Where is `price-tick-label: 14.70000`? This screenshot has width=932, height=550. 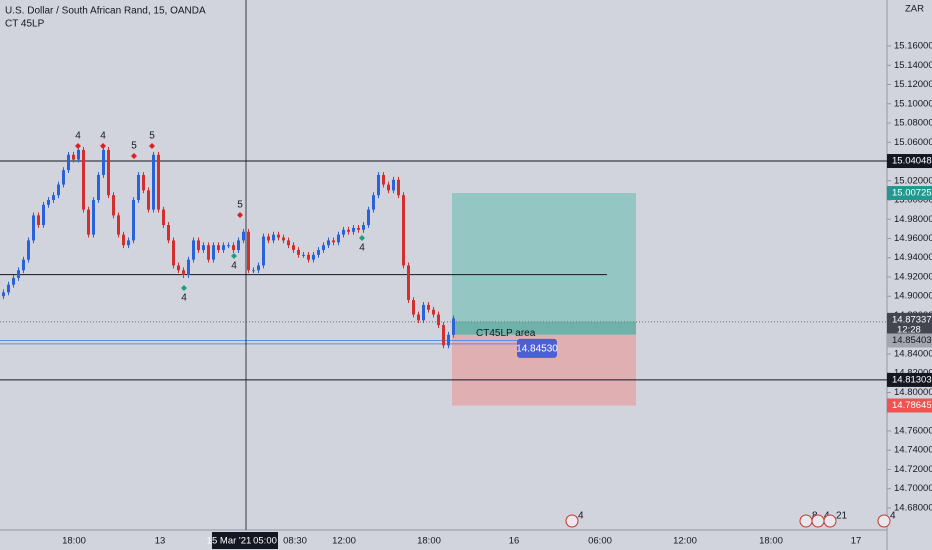
price-tick-label: 14.70000 is located at coordinates (913, 488).